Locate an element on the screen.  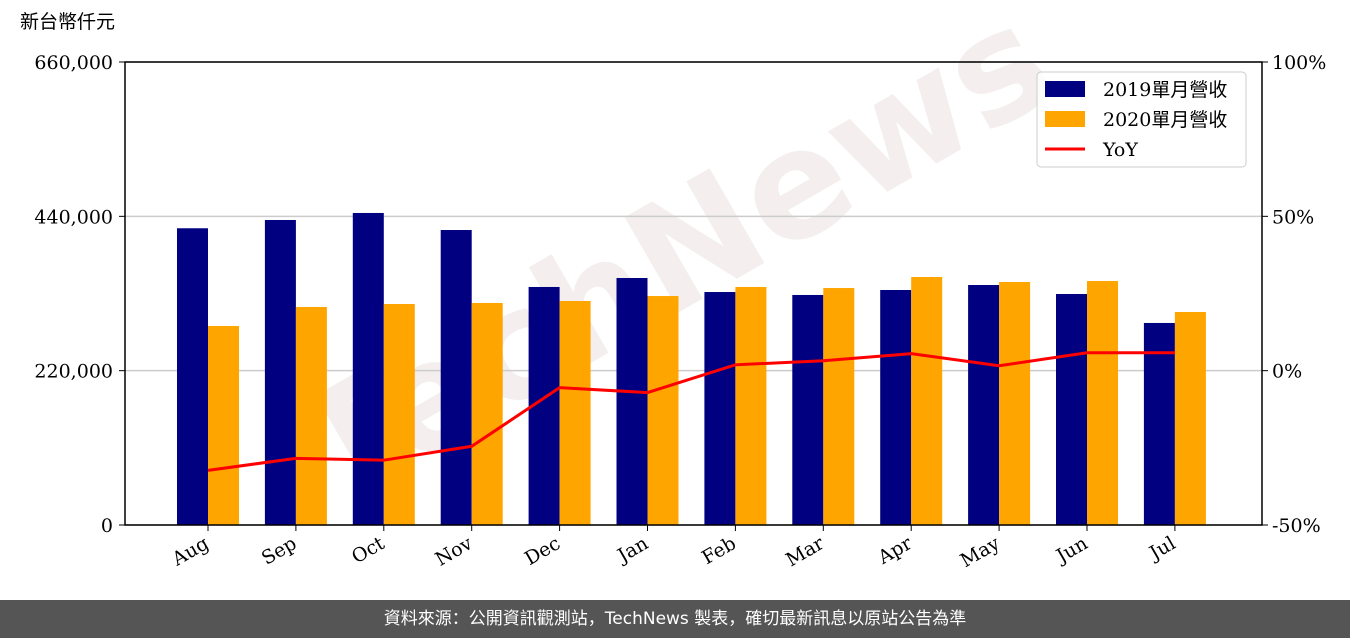
y2-tick-label: -50% is located at coordinates (1296, 526).